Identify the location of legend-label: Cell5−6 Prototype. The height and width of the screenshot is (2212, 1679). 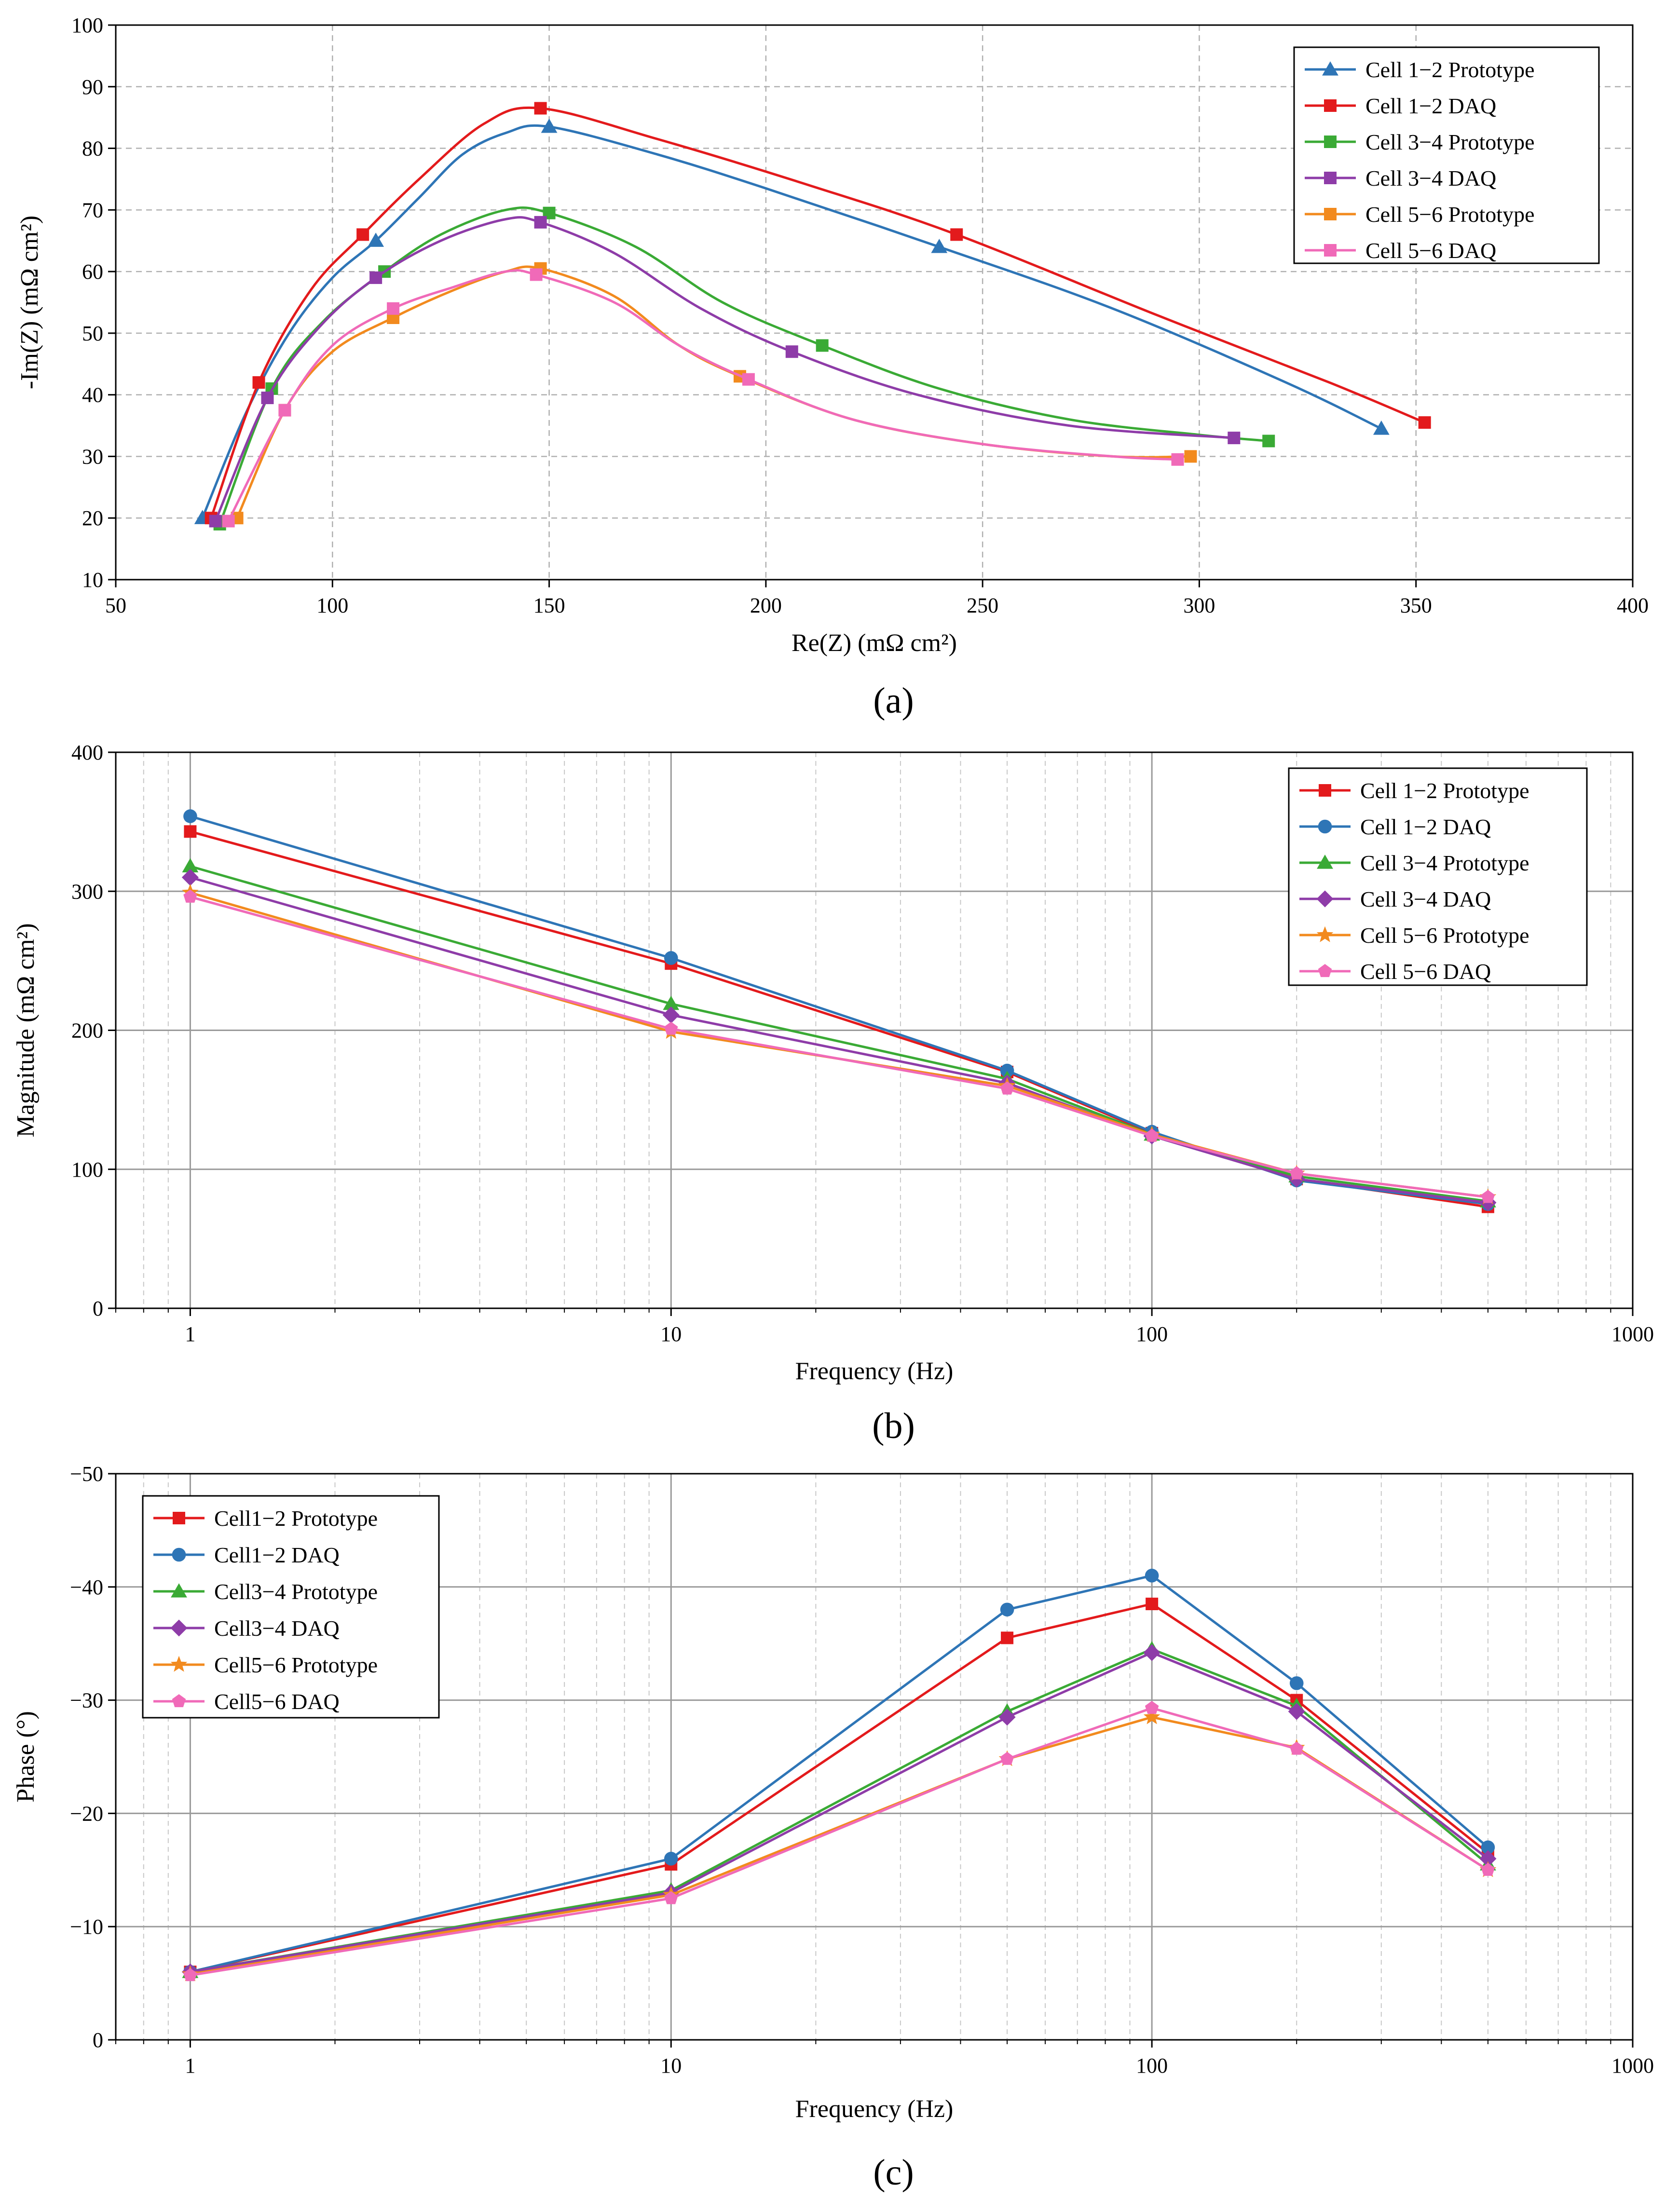
(296, 1665).